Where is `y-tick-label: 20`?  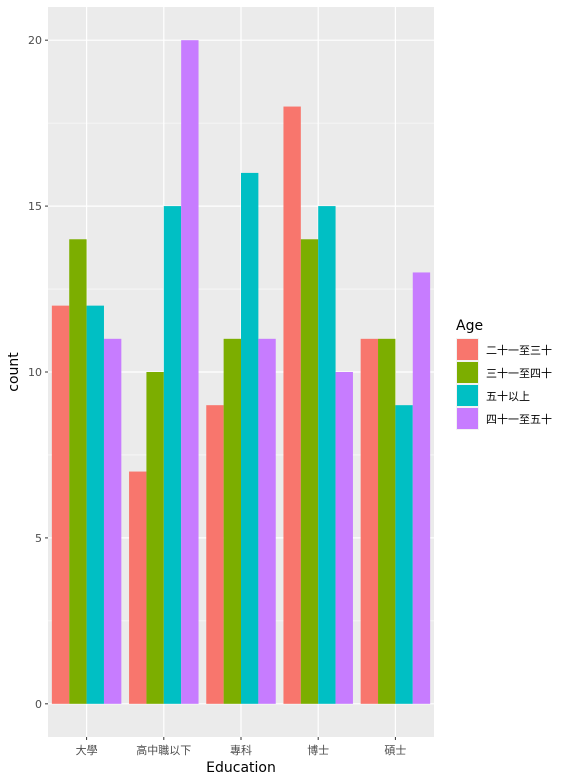
y-tick-label: 20 is located at coordinates (35, 40).